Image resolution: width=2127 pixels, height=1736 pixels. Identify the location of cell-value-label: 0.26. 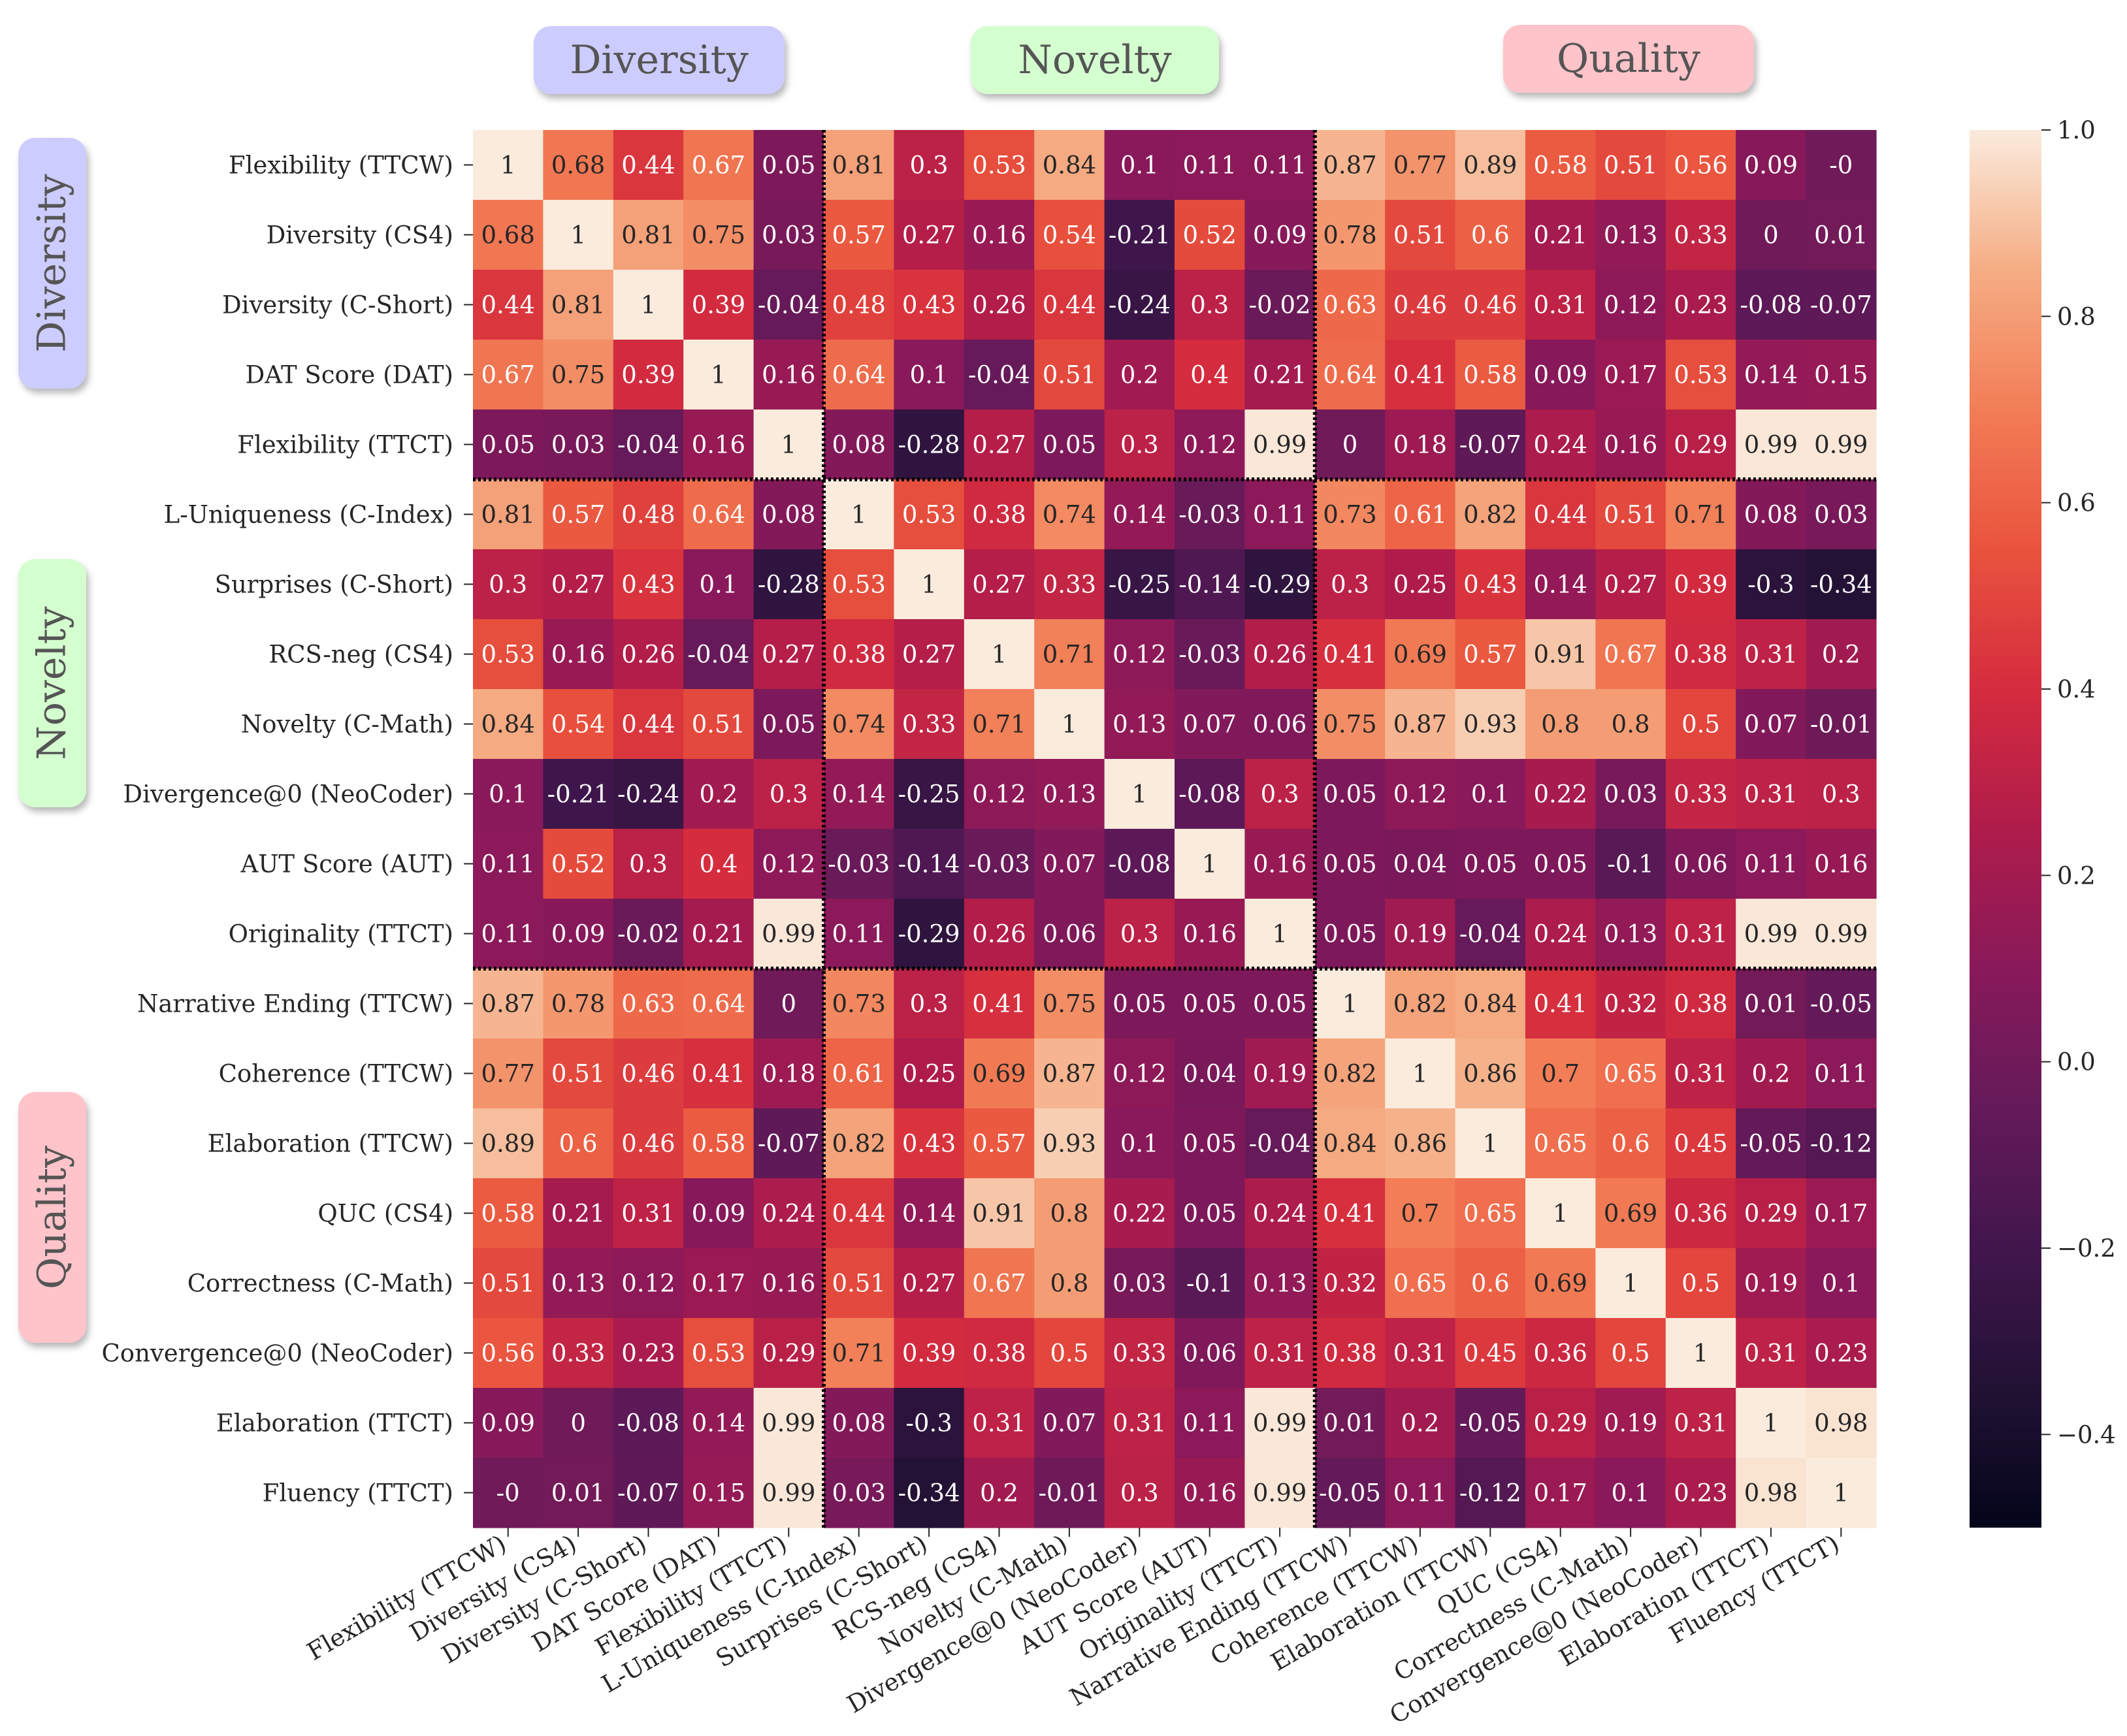
(648, 655).